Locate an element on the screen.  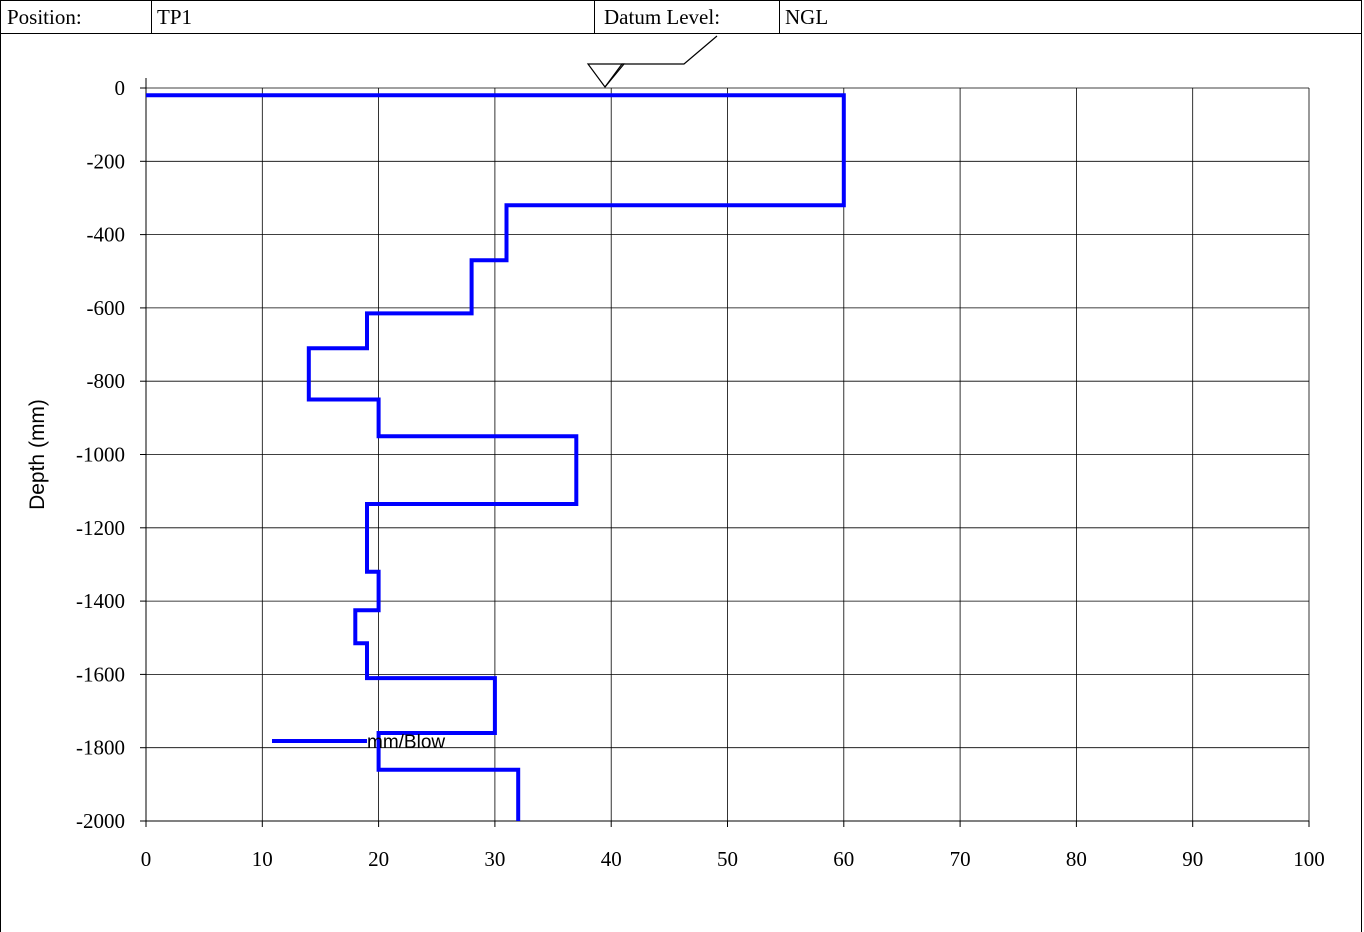
y-tick-label: 0 is located at coordinates (120, 88).